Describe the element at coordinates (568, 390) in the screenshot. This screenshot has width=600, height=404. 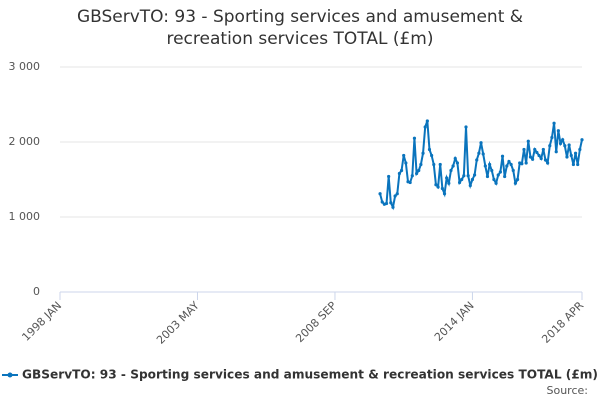
I see `source-label: Source:` at that location.